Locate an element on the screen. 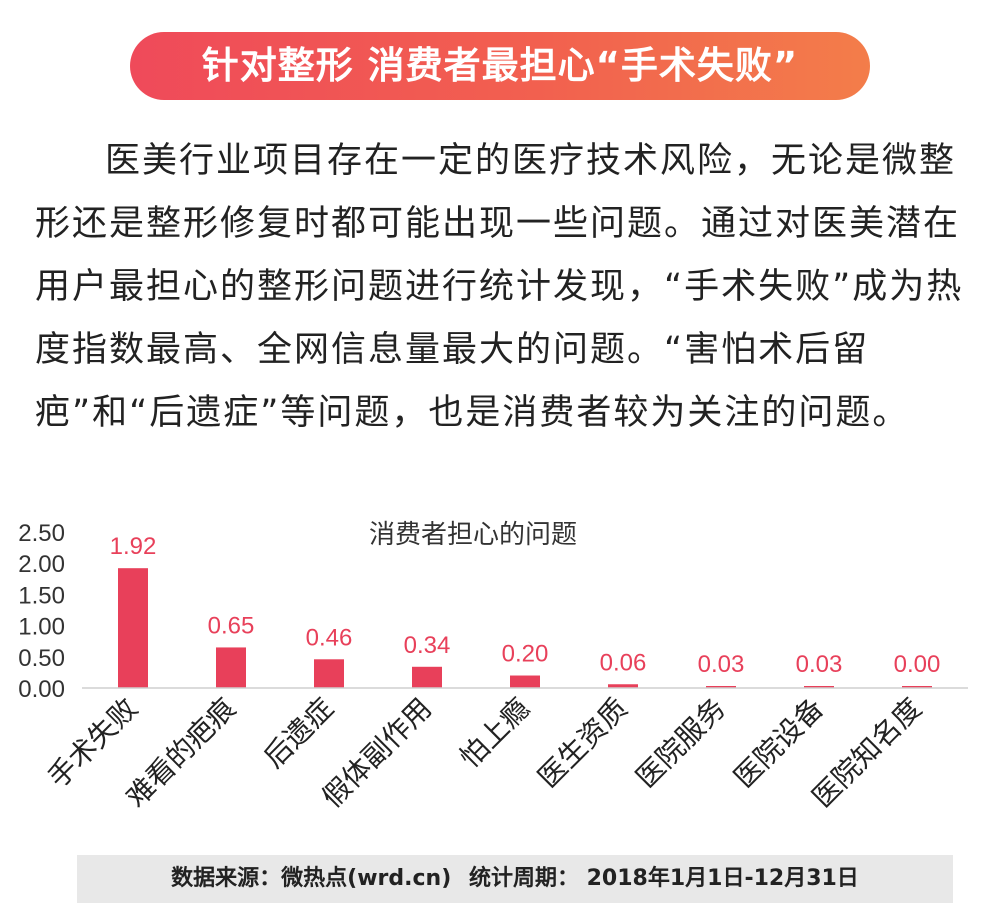 Image resolution: width=1000 pixels, height=907 pixels. page-title: 针对整形 消费者最担心“手术失败” is located at coordinates (500, 65).